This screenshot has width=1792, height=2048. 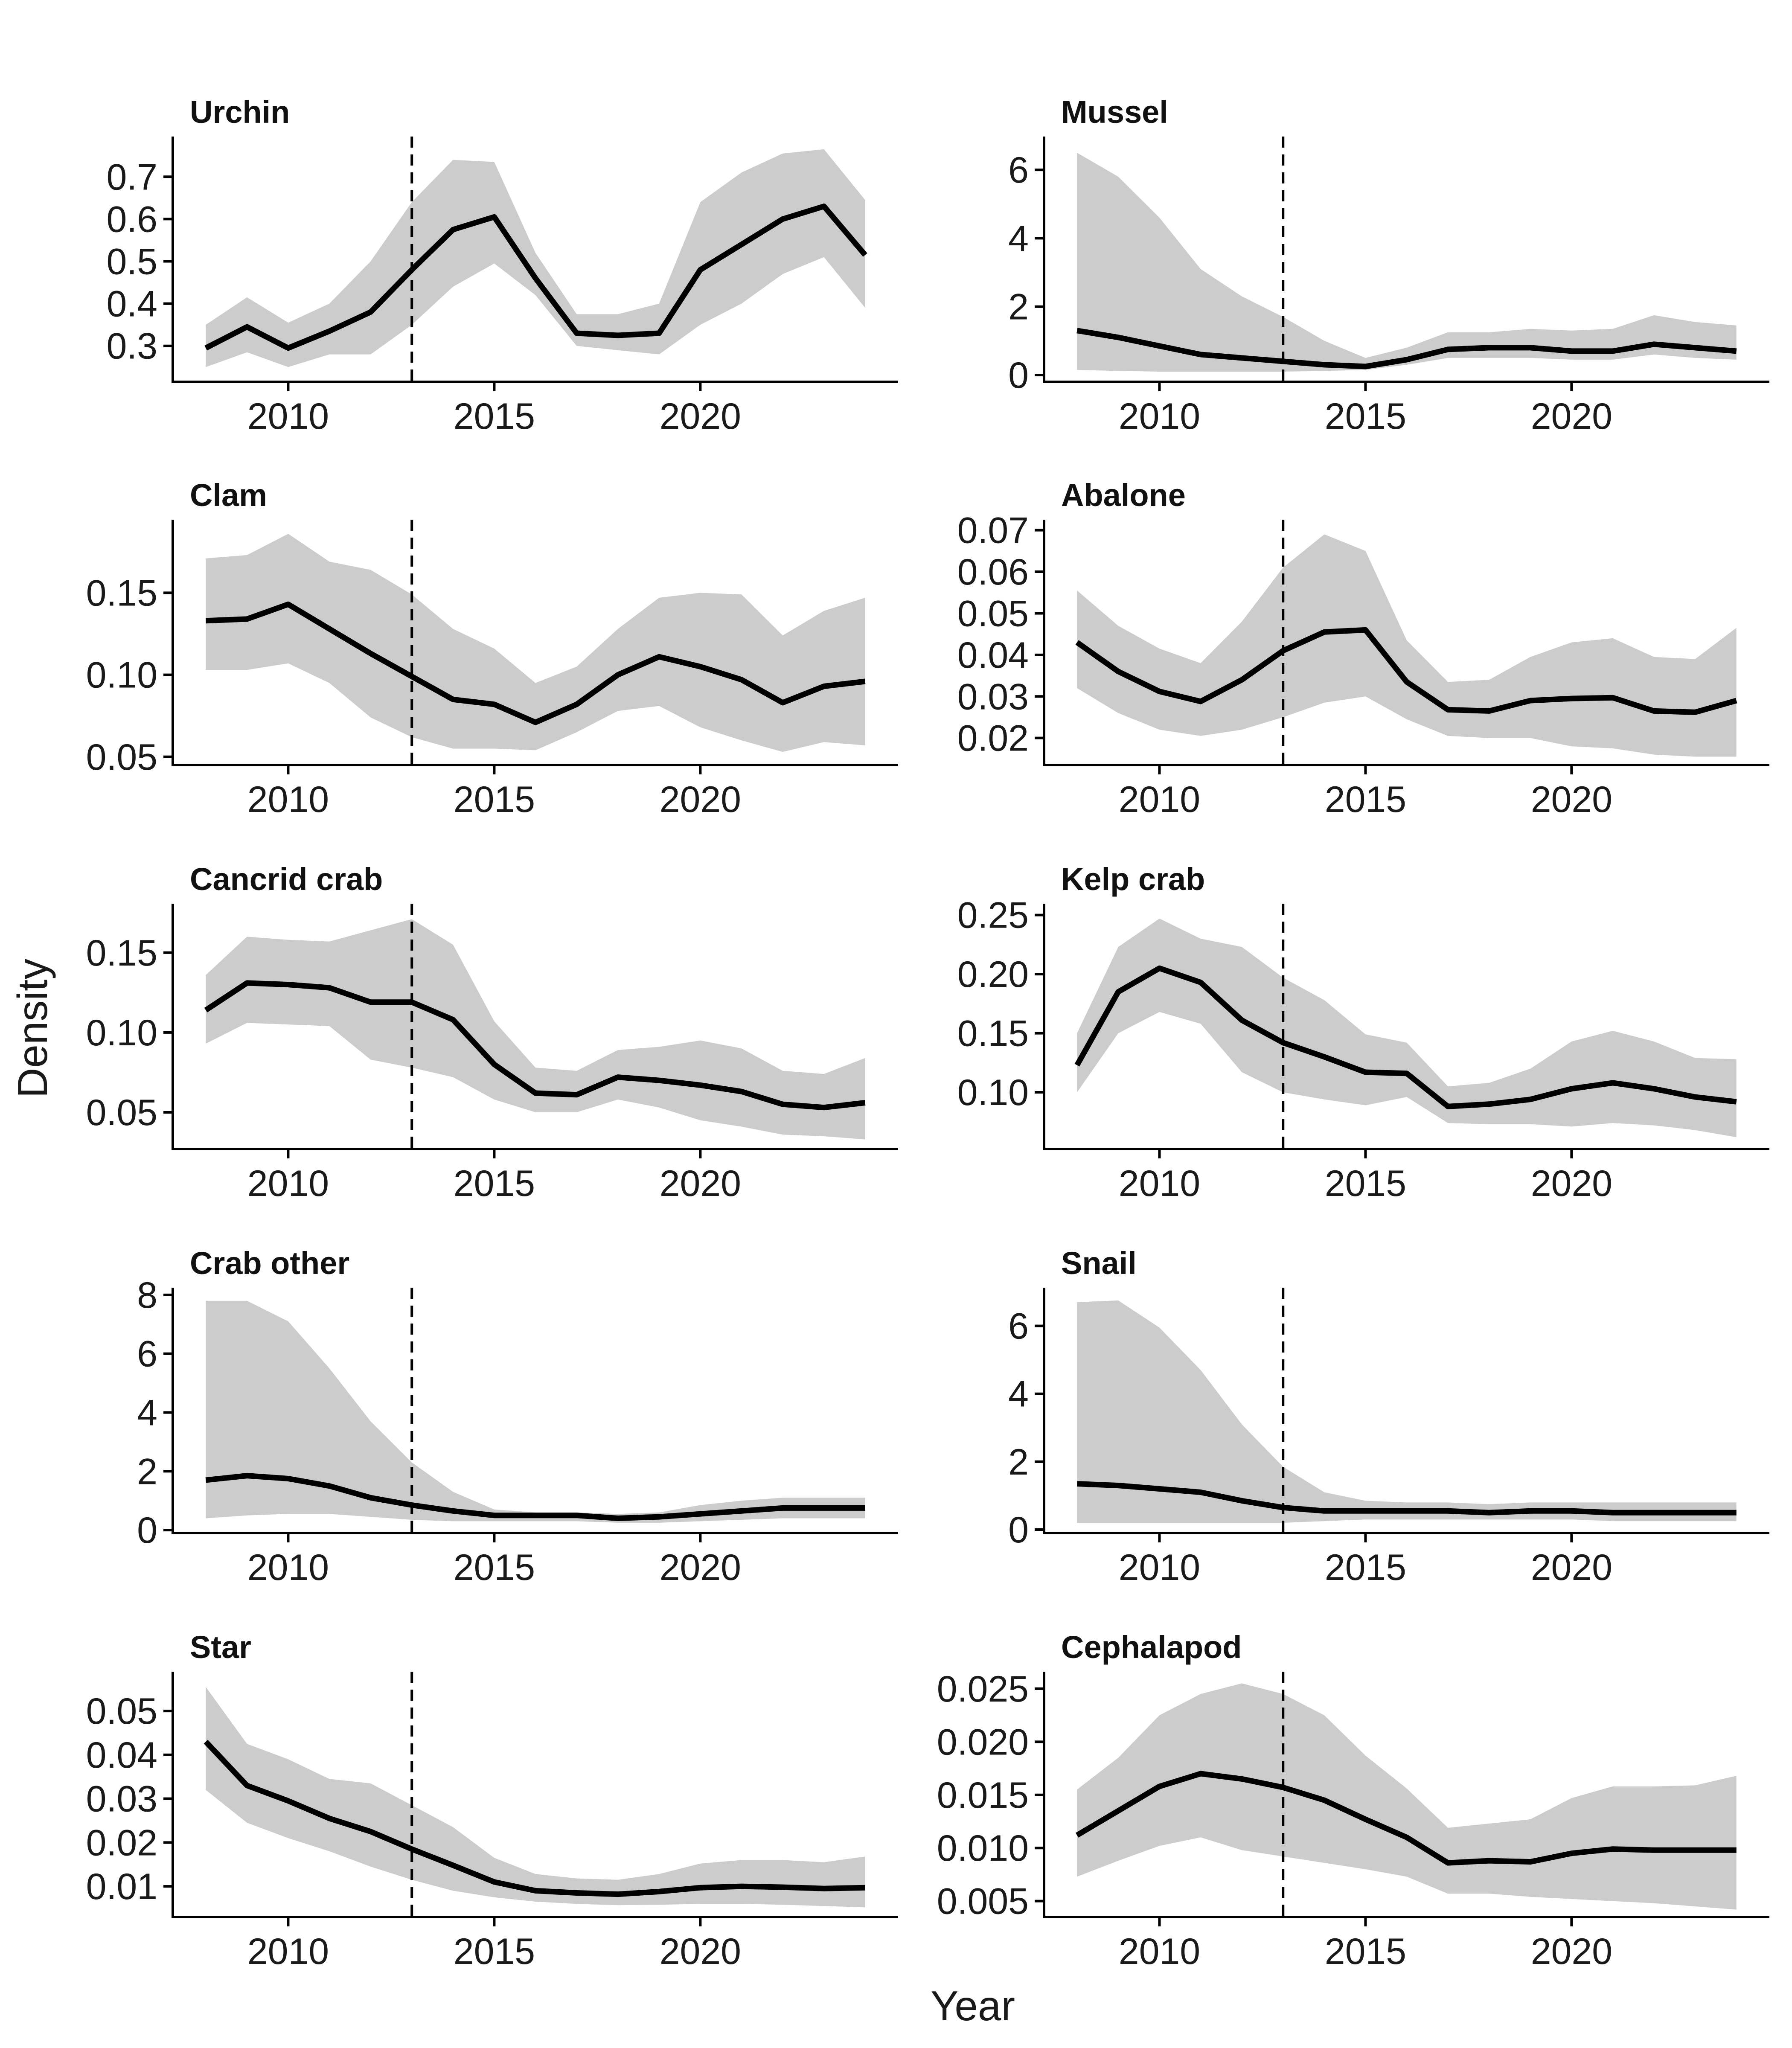 I want to click on panel-crab-other: Crab other 0 2 4 6 8 2010 2015 2020, so click(x=517, y=1416).